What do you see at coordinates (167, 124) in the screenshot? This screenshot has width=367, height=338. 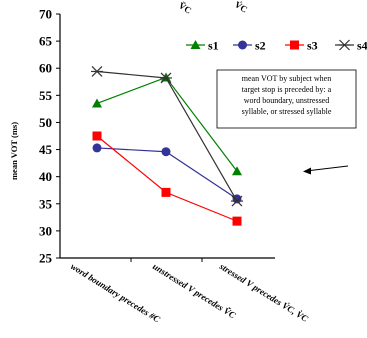 I see `series-line-s1` at bounding box center [167, 124].